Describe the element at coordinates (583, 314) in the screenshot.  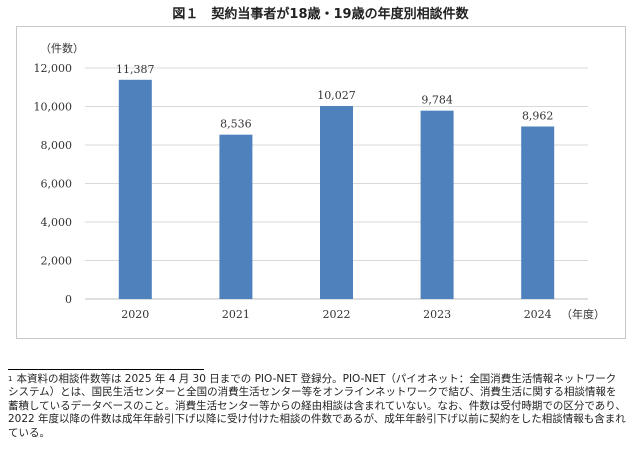
I see `x-axis-label: （年度）` at that location.